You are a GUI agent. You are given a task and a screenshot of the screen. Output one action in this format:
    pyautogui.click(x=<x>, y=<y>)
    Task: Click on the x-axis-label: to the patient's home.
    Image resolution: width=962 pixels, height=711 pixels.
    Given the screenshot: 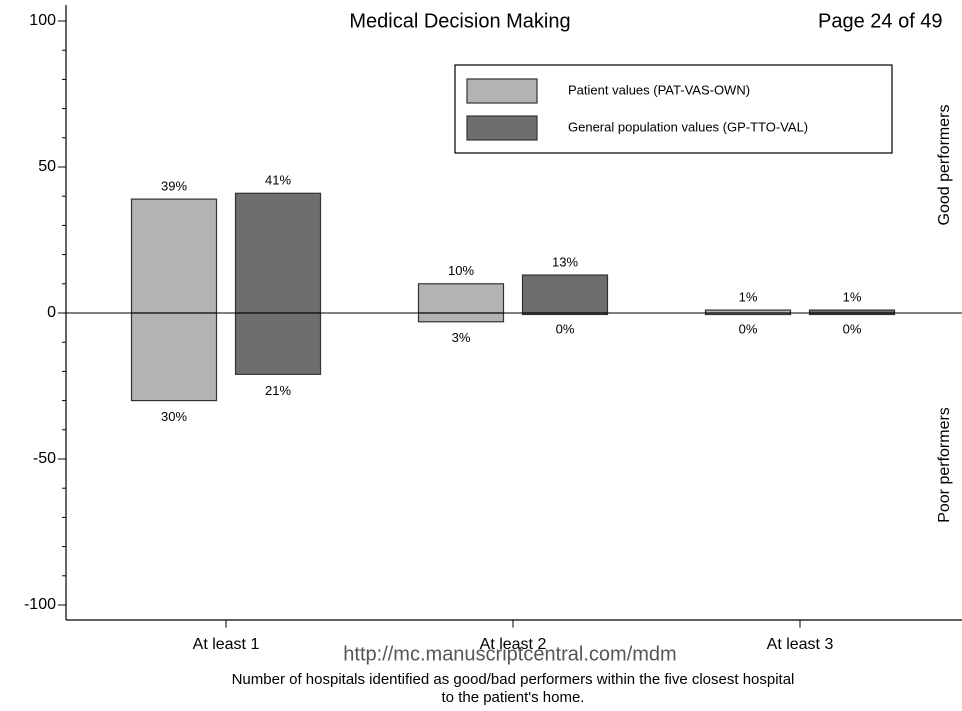 What is the action you would take?
    pyautogui.click(x=513, y=697)
    